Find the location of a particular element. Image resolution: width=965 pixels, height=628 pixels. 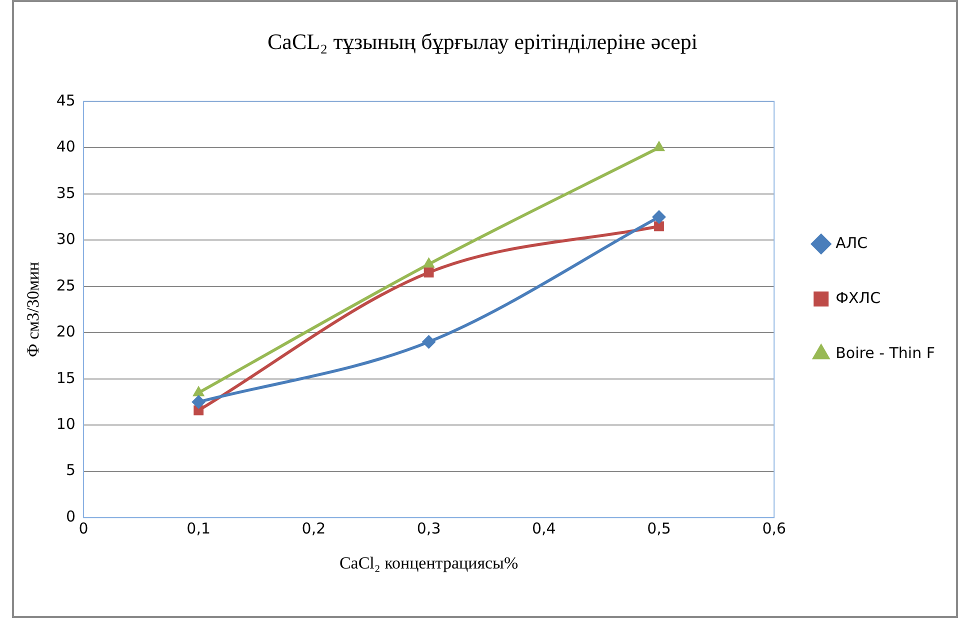

x-tick-label: 0,6 is located at coordinates (774, 528).